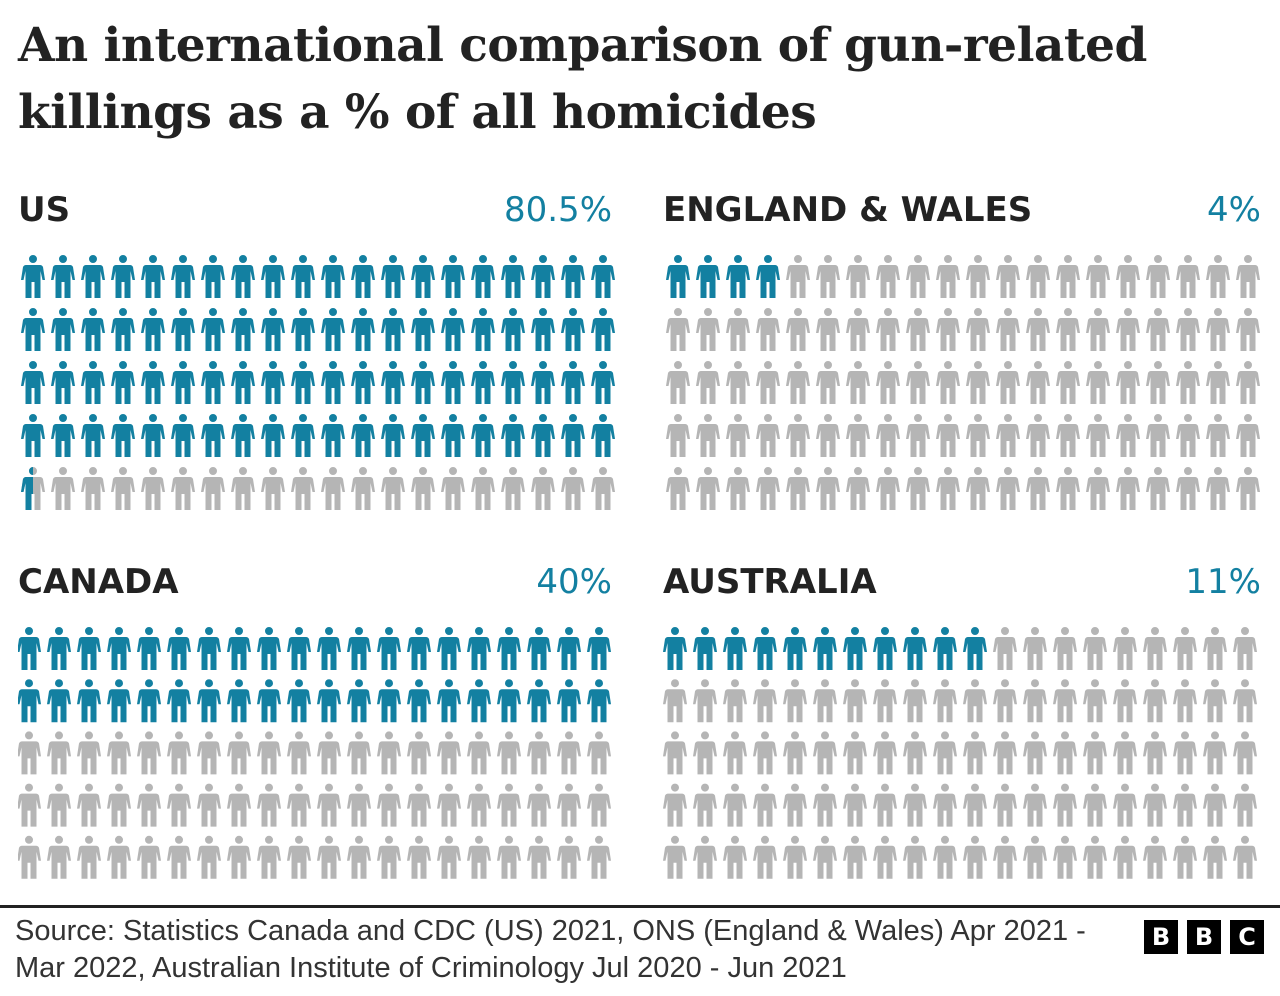 Image resolution: width=1280 pixels, height=996 pixels. I want to click on icon-grid, so click(960, 753).